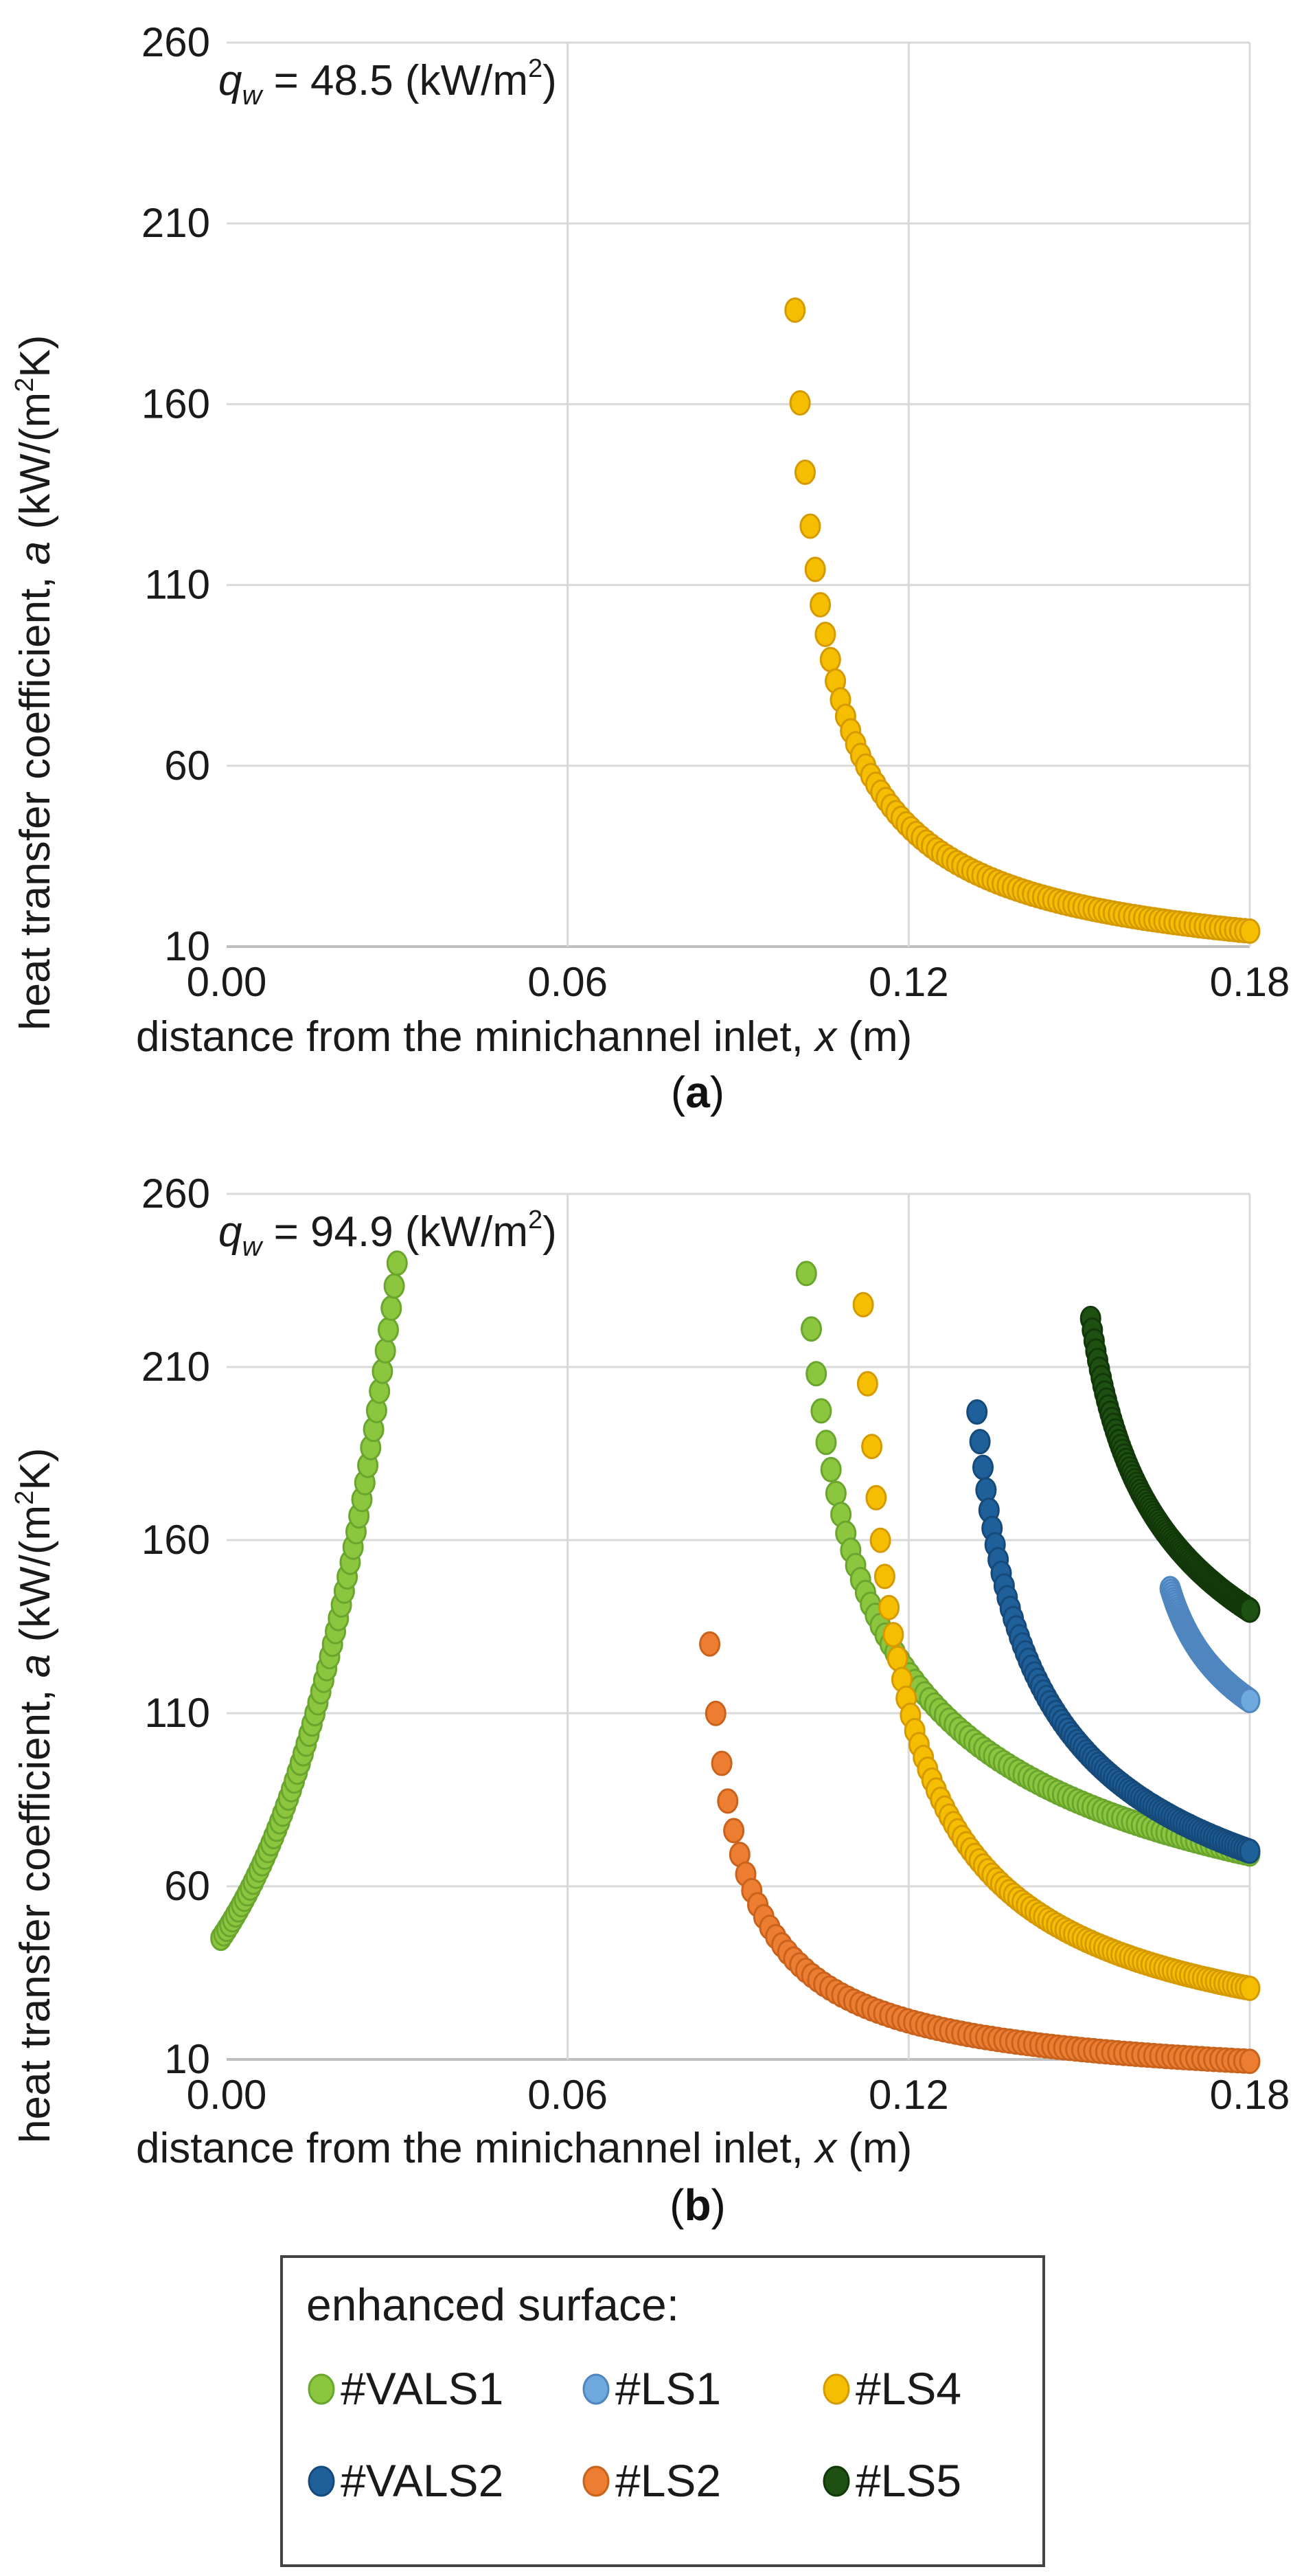  What do you see at coordinates (175, 494) in the screenshot?
I see `y-tick-labels-a: 10 60 110 160 210 260` at bounding box center [175, 494].